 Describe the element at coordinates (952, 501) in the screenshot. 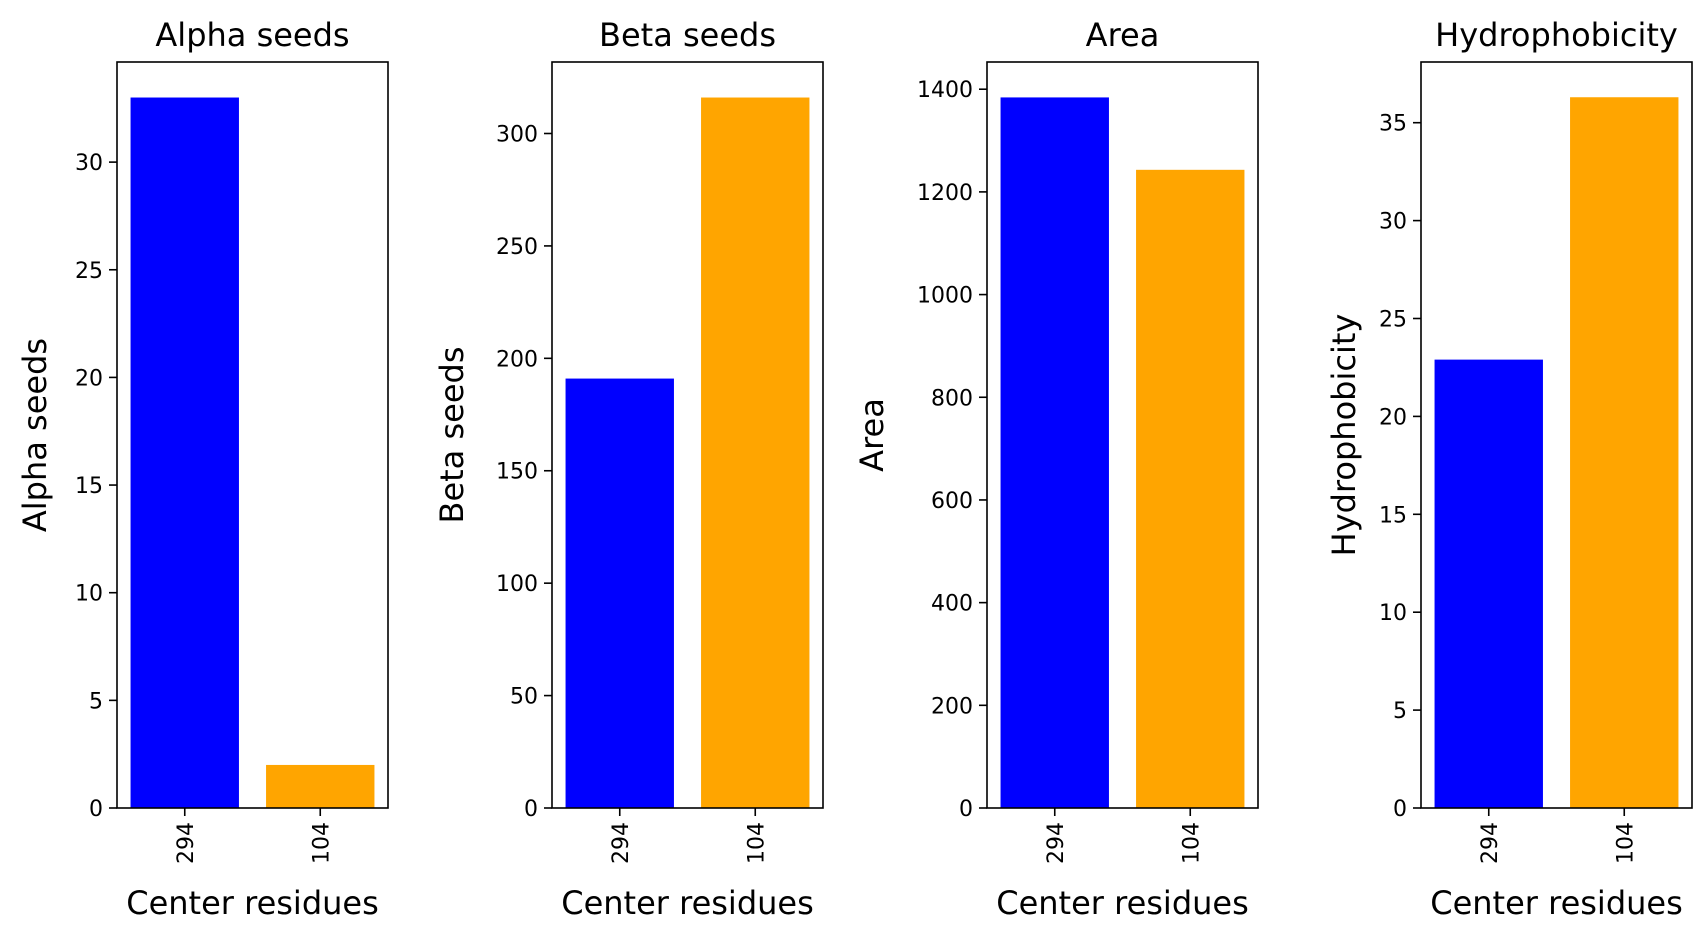

I see `y-tick-label: 600` at that location.